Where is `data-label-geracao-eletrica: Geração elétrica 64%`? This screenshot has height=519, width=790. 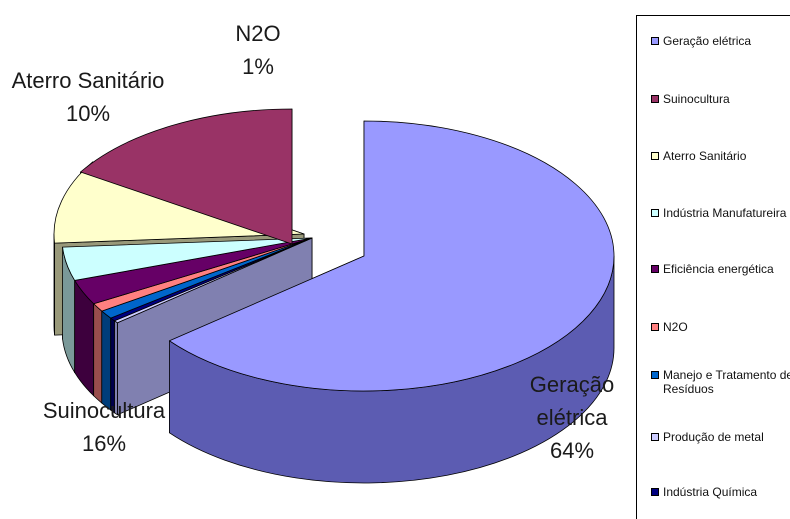 data-label-geracao-eletrica: Geração elétrica 64% is located at coordinates (572, 417).